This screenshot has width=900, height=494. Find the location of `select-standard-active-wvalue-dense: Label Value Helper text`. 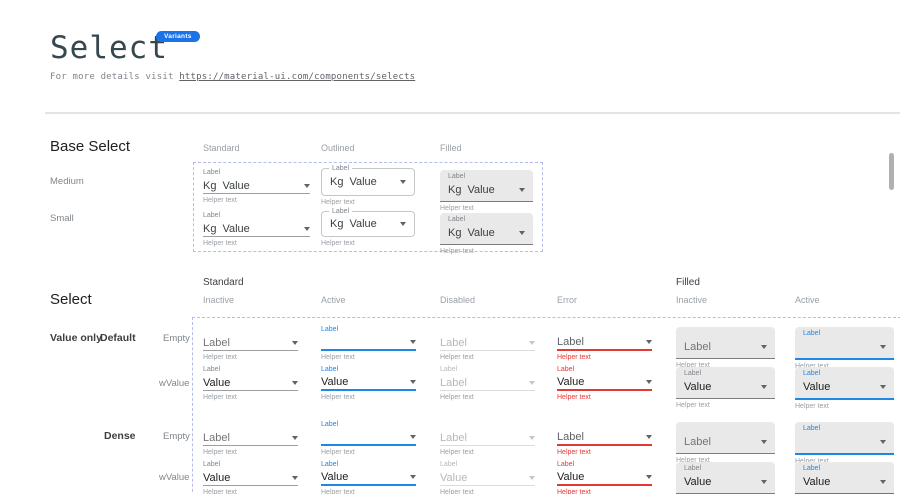

select-standard-active-wvalue-dense: Label Value Helper text is located at coordinates (368, 477).